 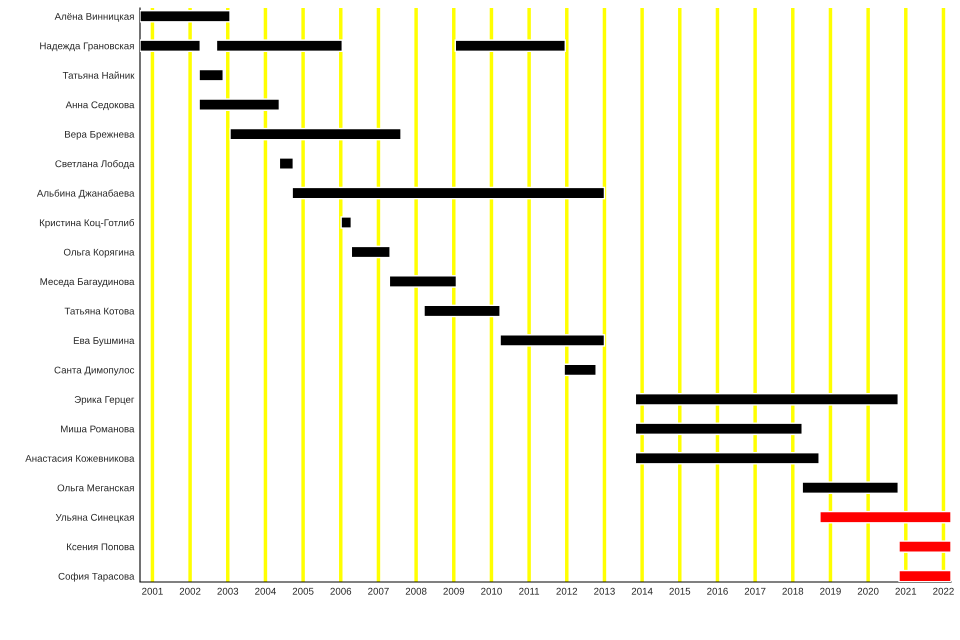 What do you see at coordinates (99, 135) in the screenshot?
I see `y-tick-label: Вера Брежнева` at bounding box center [99, 135].